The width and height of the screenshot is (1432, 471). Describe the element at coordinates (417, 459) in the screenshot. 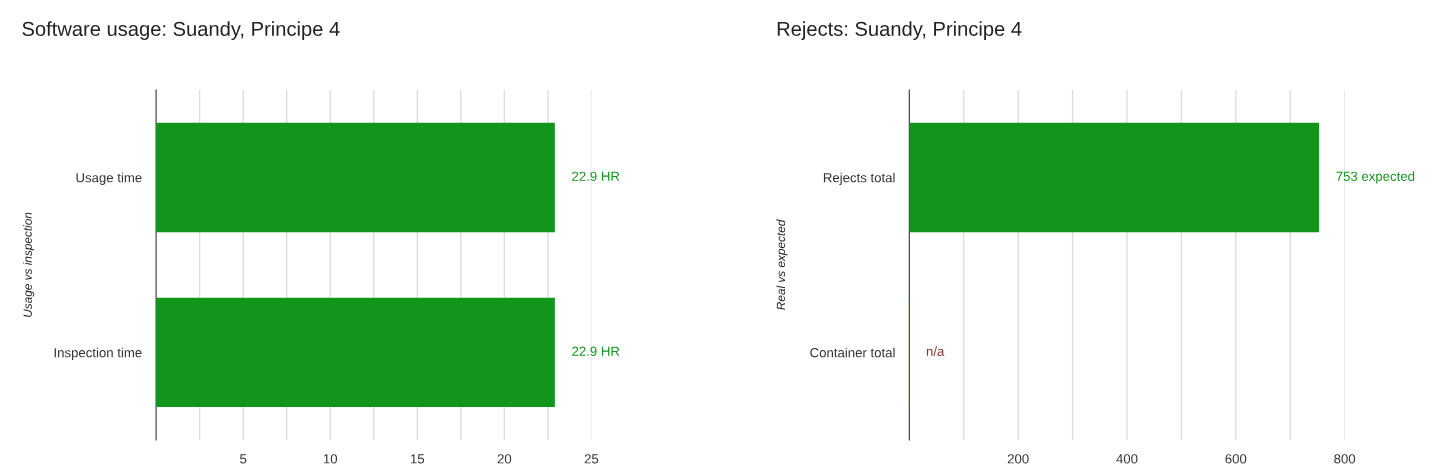

I see `x-tick-label: 15` at that location.